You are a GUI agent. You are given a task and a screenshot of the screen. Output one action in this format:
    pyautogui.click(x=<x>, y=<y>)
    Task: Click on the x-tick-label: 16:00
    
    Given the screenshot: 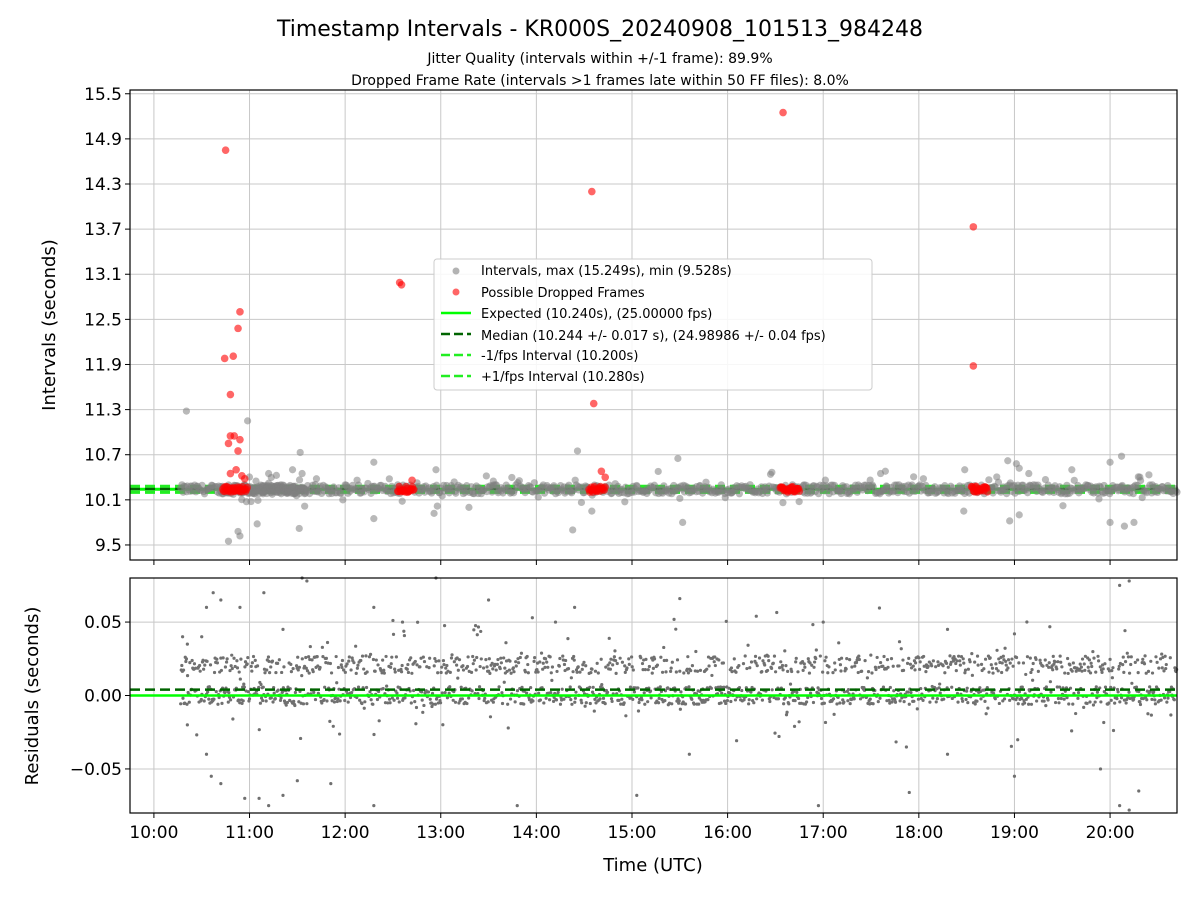 What is the action you would take?
    pyautogui.click(x=727, y=833)
    